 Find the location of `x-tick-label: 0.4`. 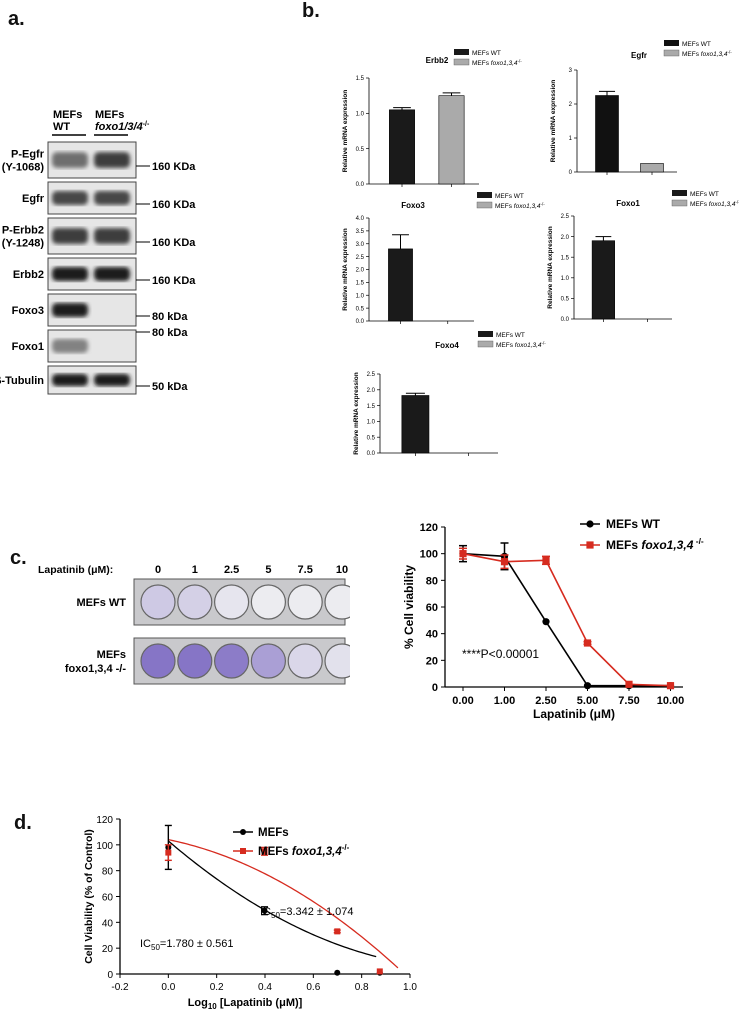

x-tick-label: 0.4 is located at coordinates (265, 987).